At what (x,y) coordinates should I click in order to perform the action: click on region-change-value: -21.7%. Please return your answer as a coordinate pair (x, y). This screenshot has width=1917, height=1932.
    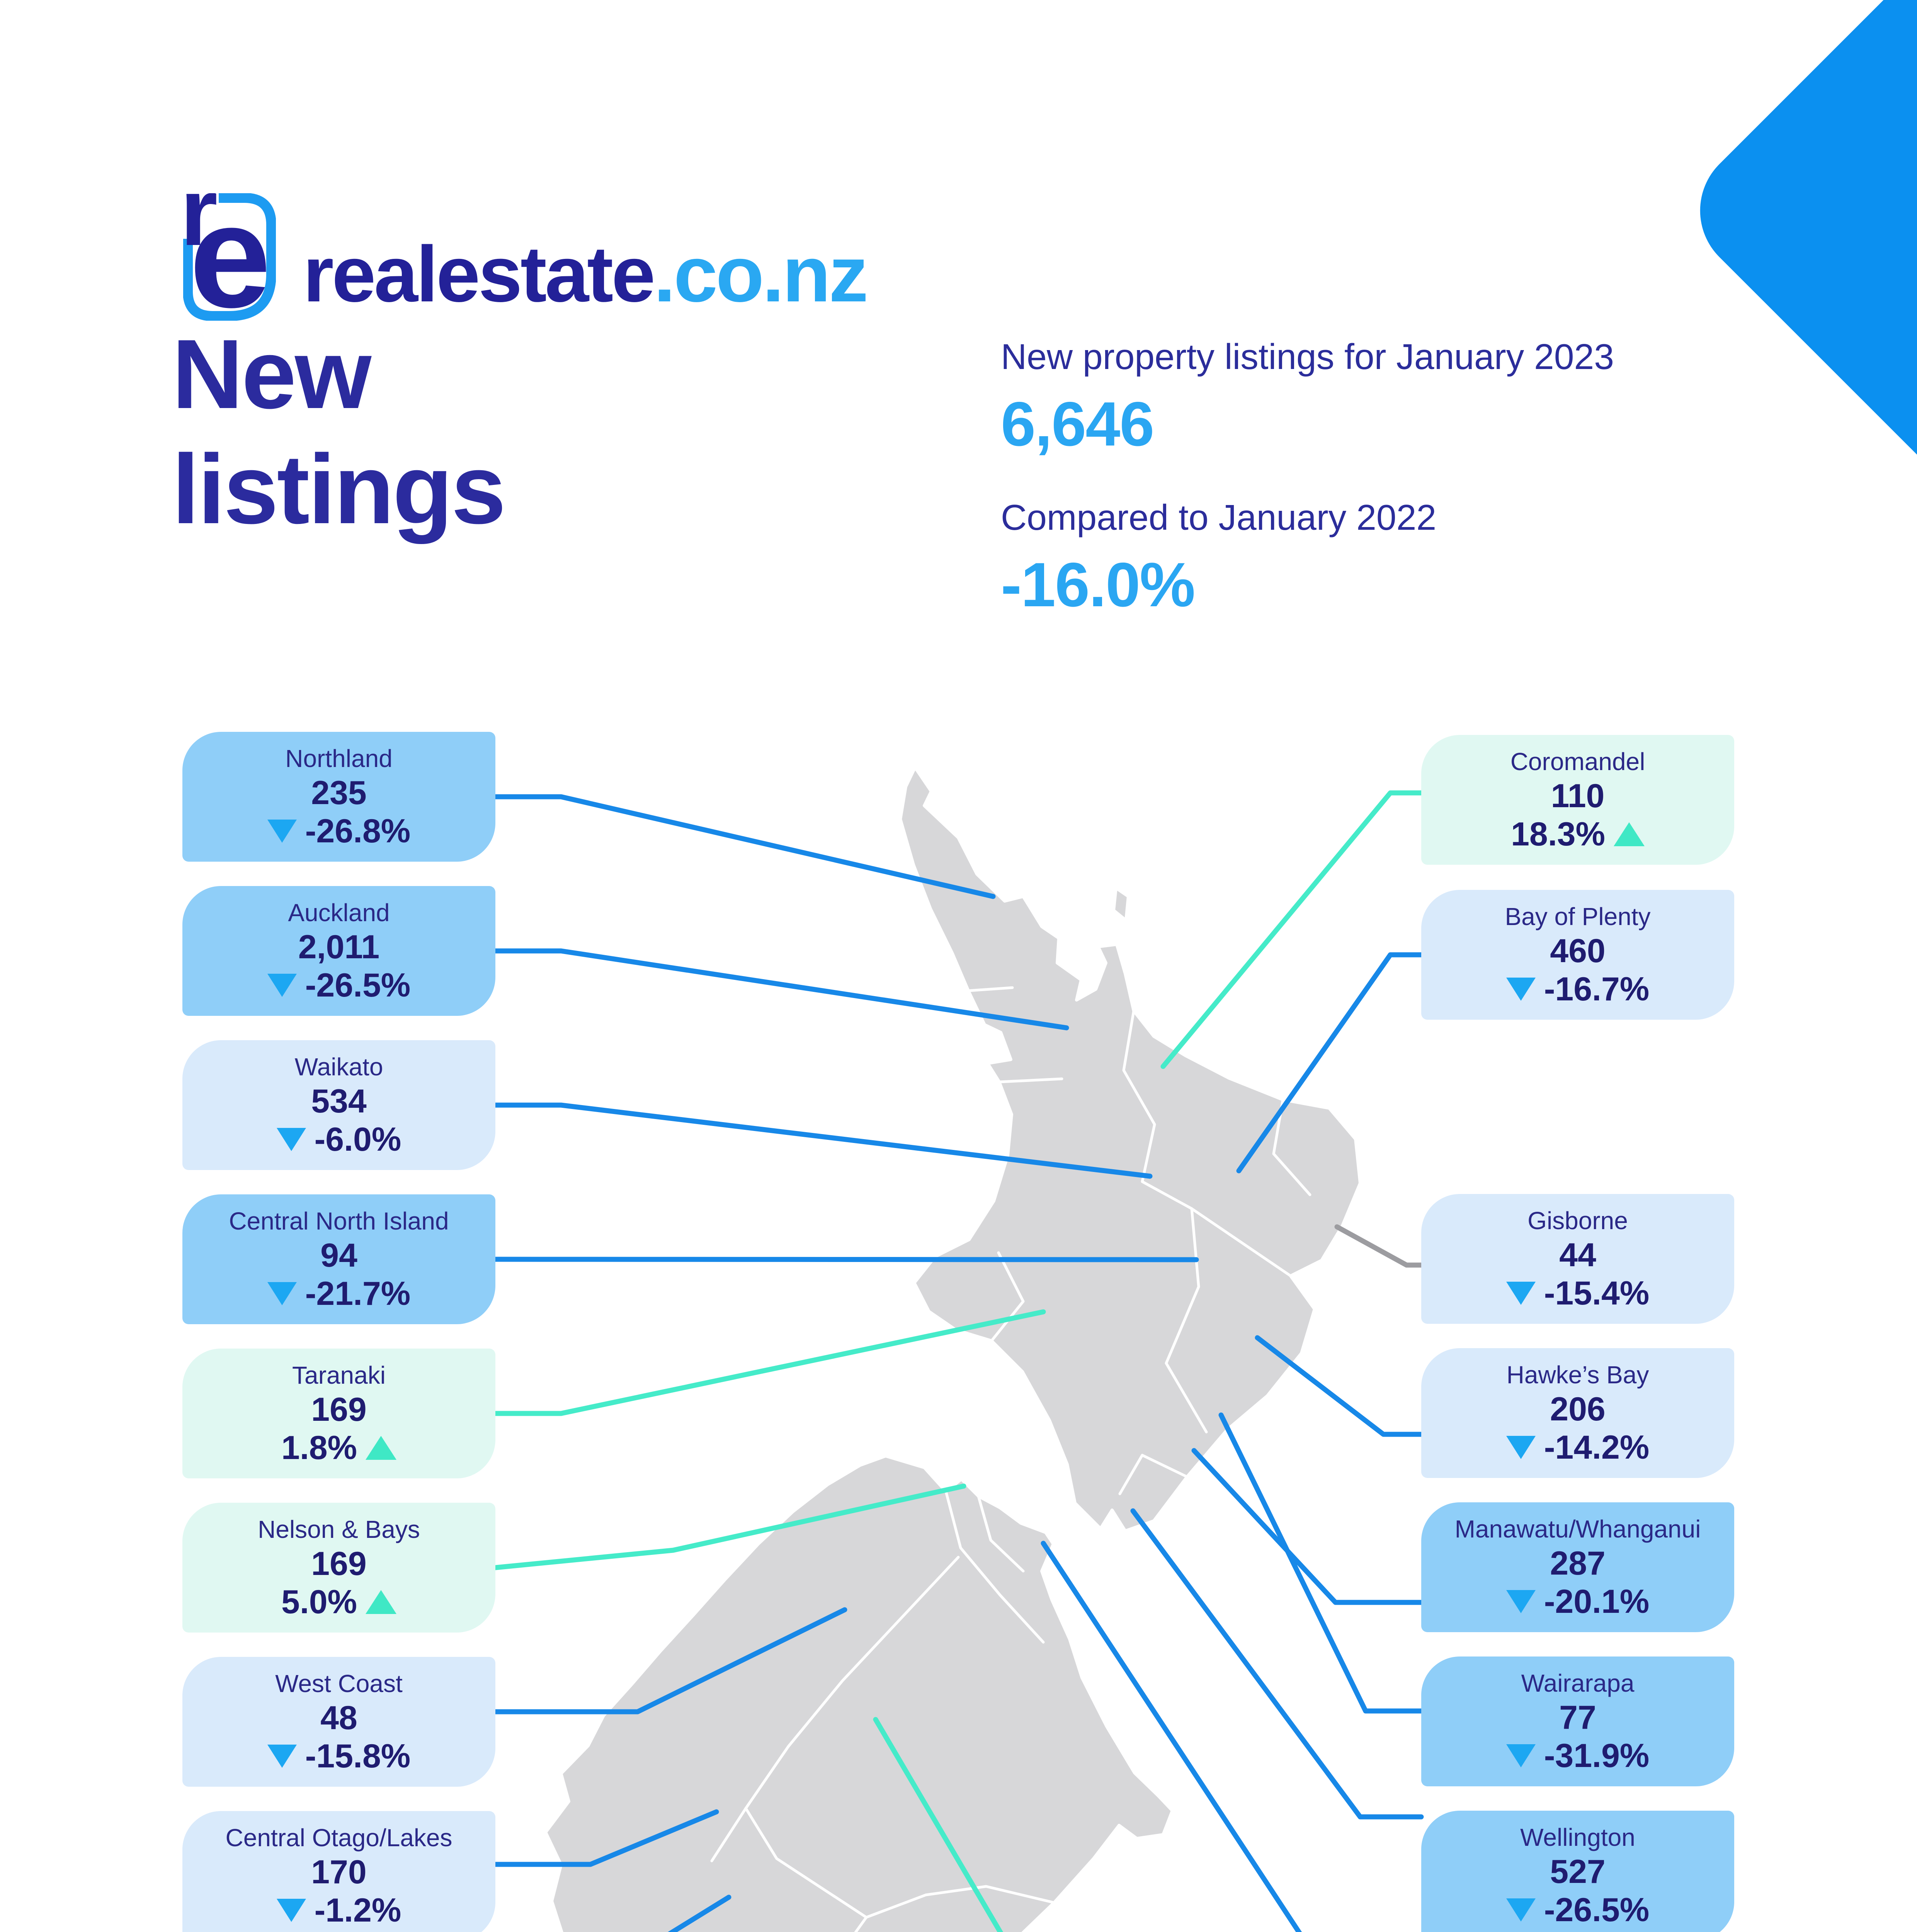
    Looking at the image, I should click on (358, 1293).